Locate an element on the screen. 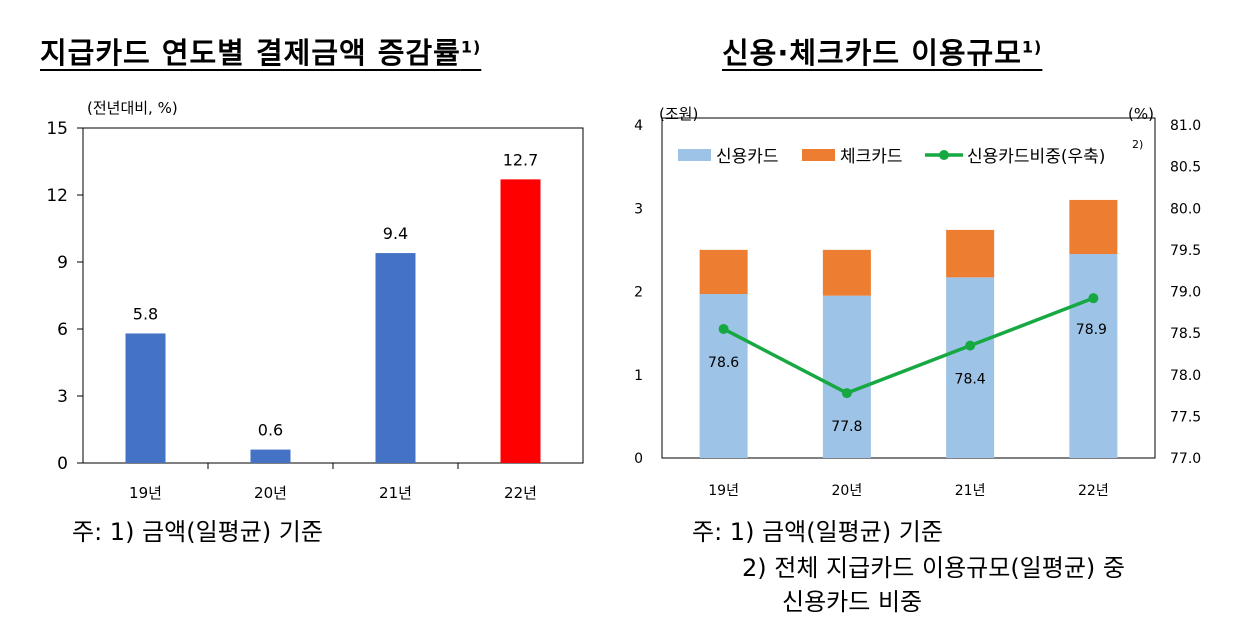 This screenshot has height=636, width=1245. right-chart-title-text: 신용·체크카드 이용규모 is located at coordinates (872, 53).